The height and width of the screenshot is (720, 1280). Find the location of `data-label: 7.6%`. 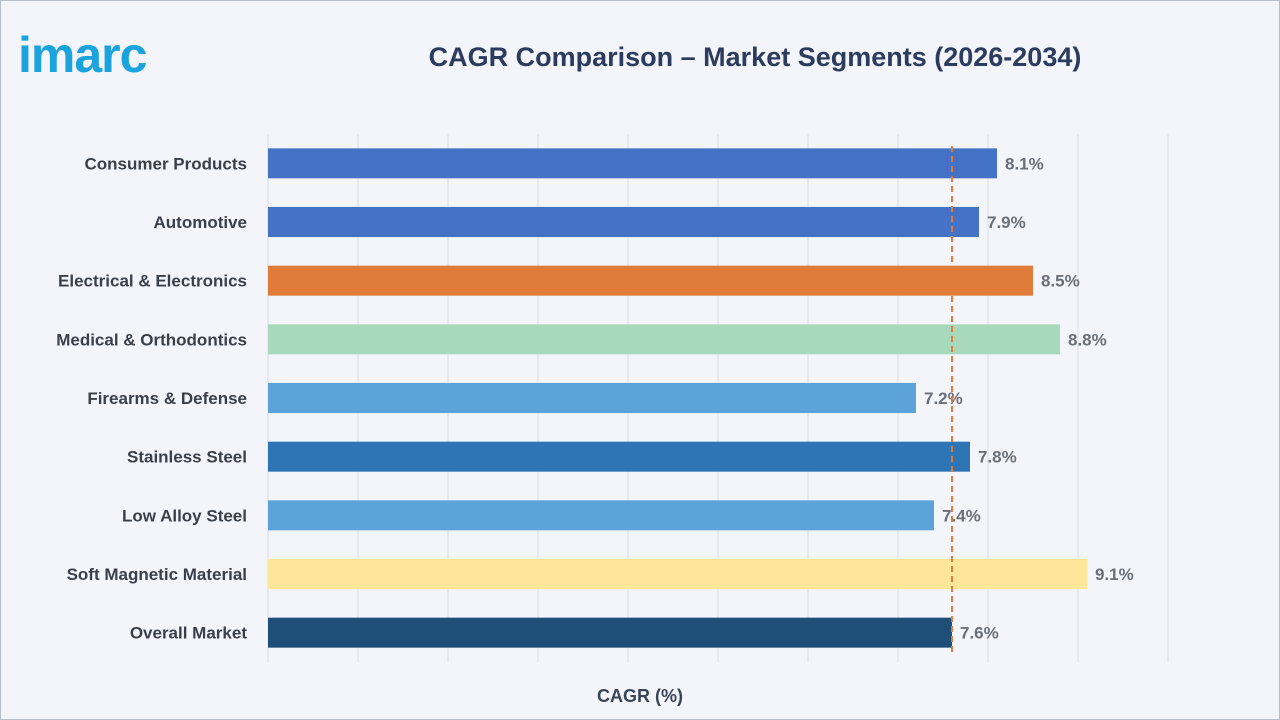

data-label: 7.6% is located at coordinates (979, 633).